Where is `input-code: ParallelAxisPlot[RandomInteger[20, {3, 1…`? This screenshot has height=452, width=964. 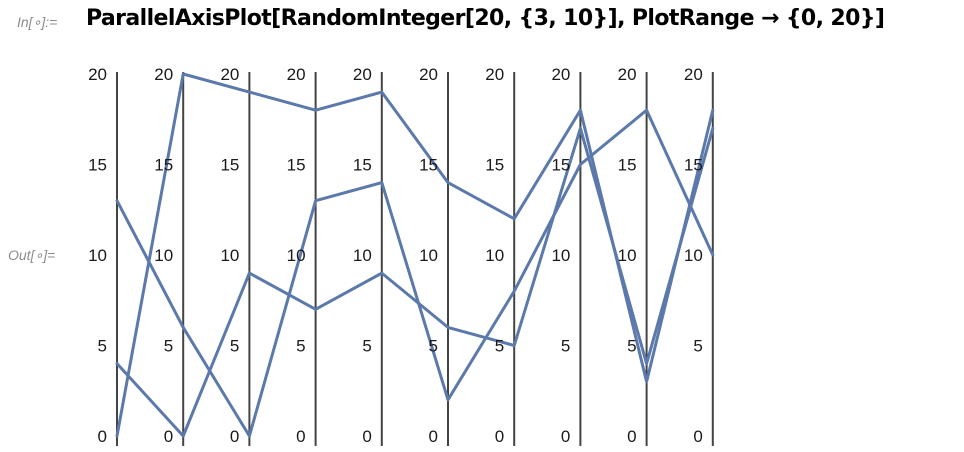 input-code: ParallelAxisPlot[RandomInteger[20, {3, 1… is located at coordinates (485, 18).